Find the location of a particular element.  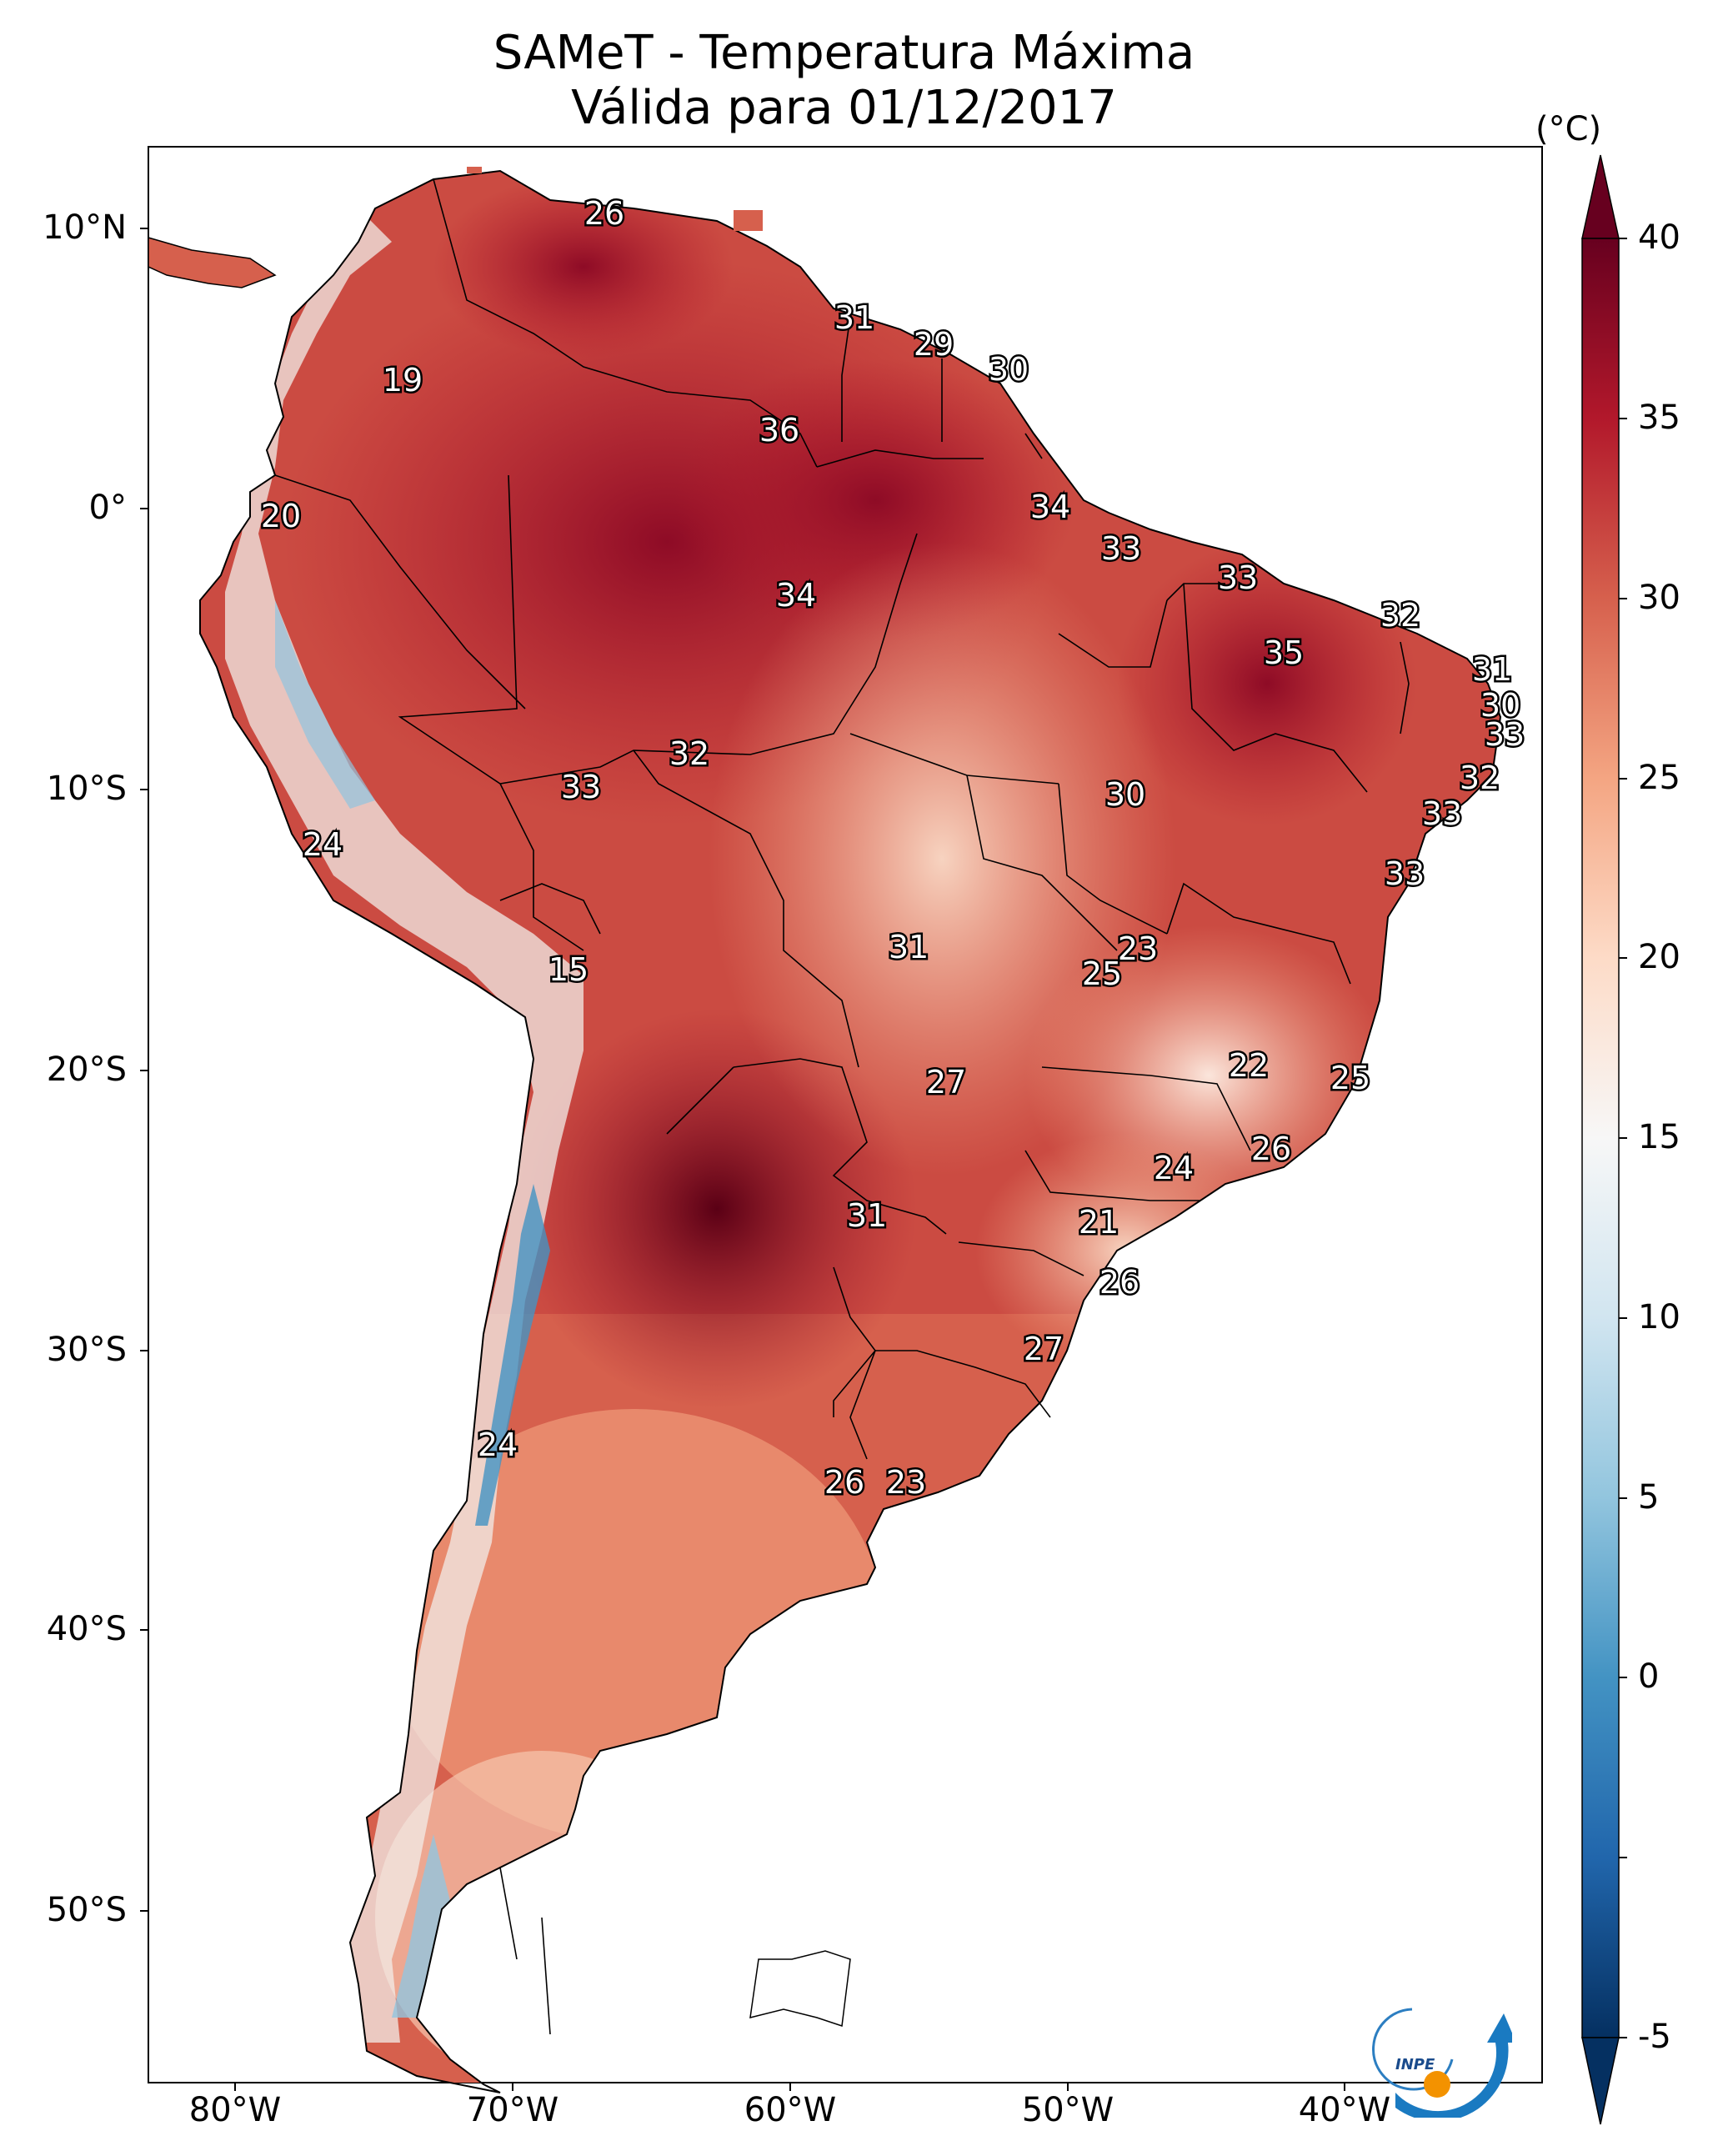

temperature-value-label: 21 is located at coordinates (1099, 1222).